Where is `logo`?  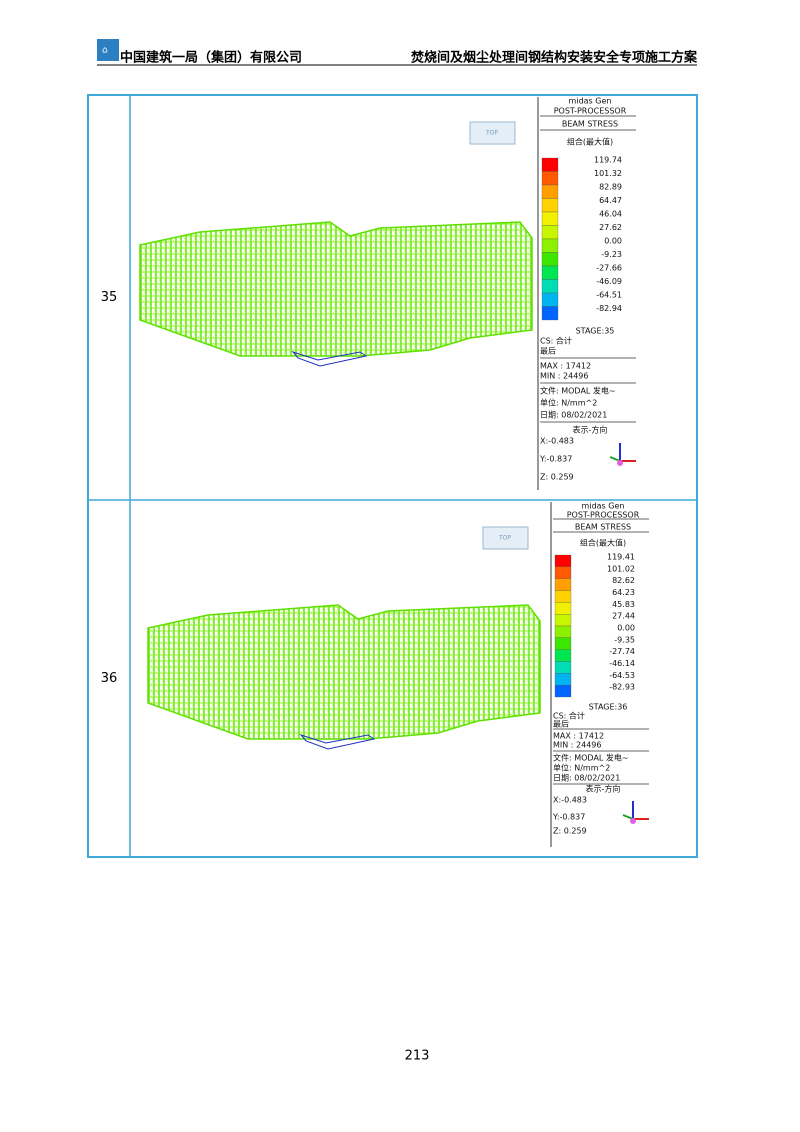
logo is located at coordinates (108, 50).